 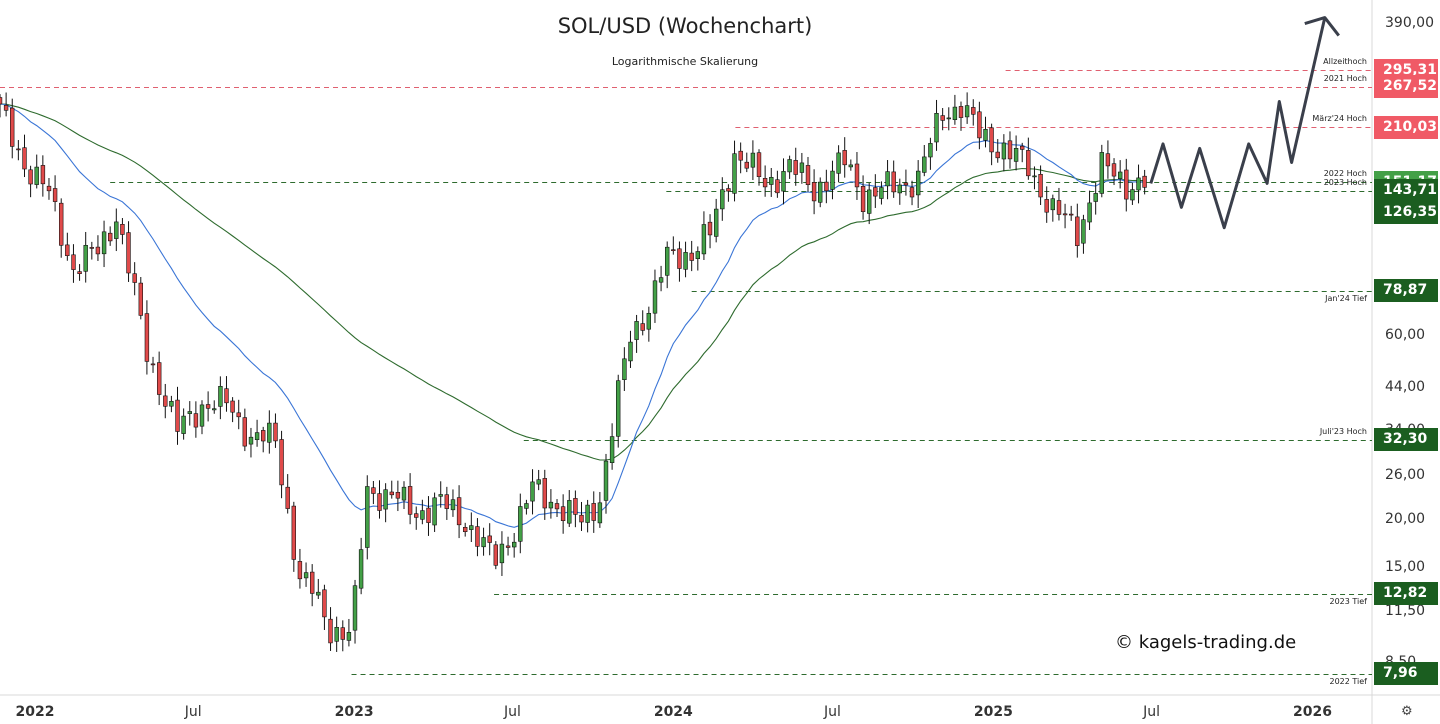 What do you see at coordinates (1313, 712) in the screenshot?
I see `x-tick-label: 2026` at bounding box center [1313, 712].